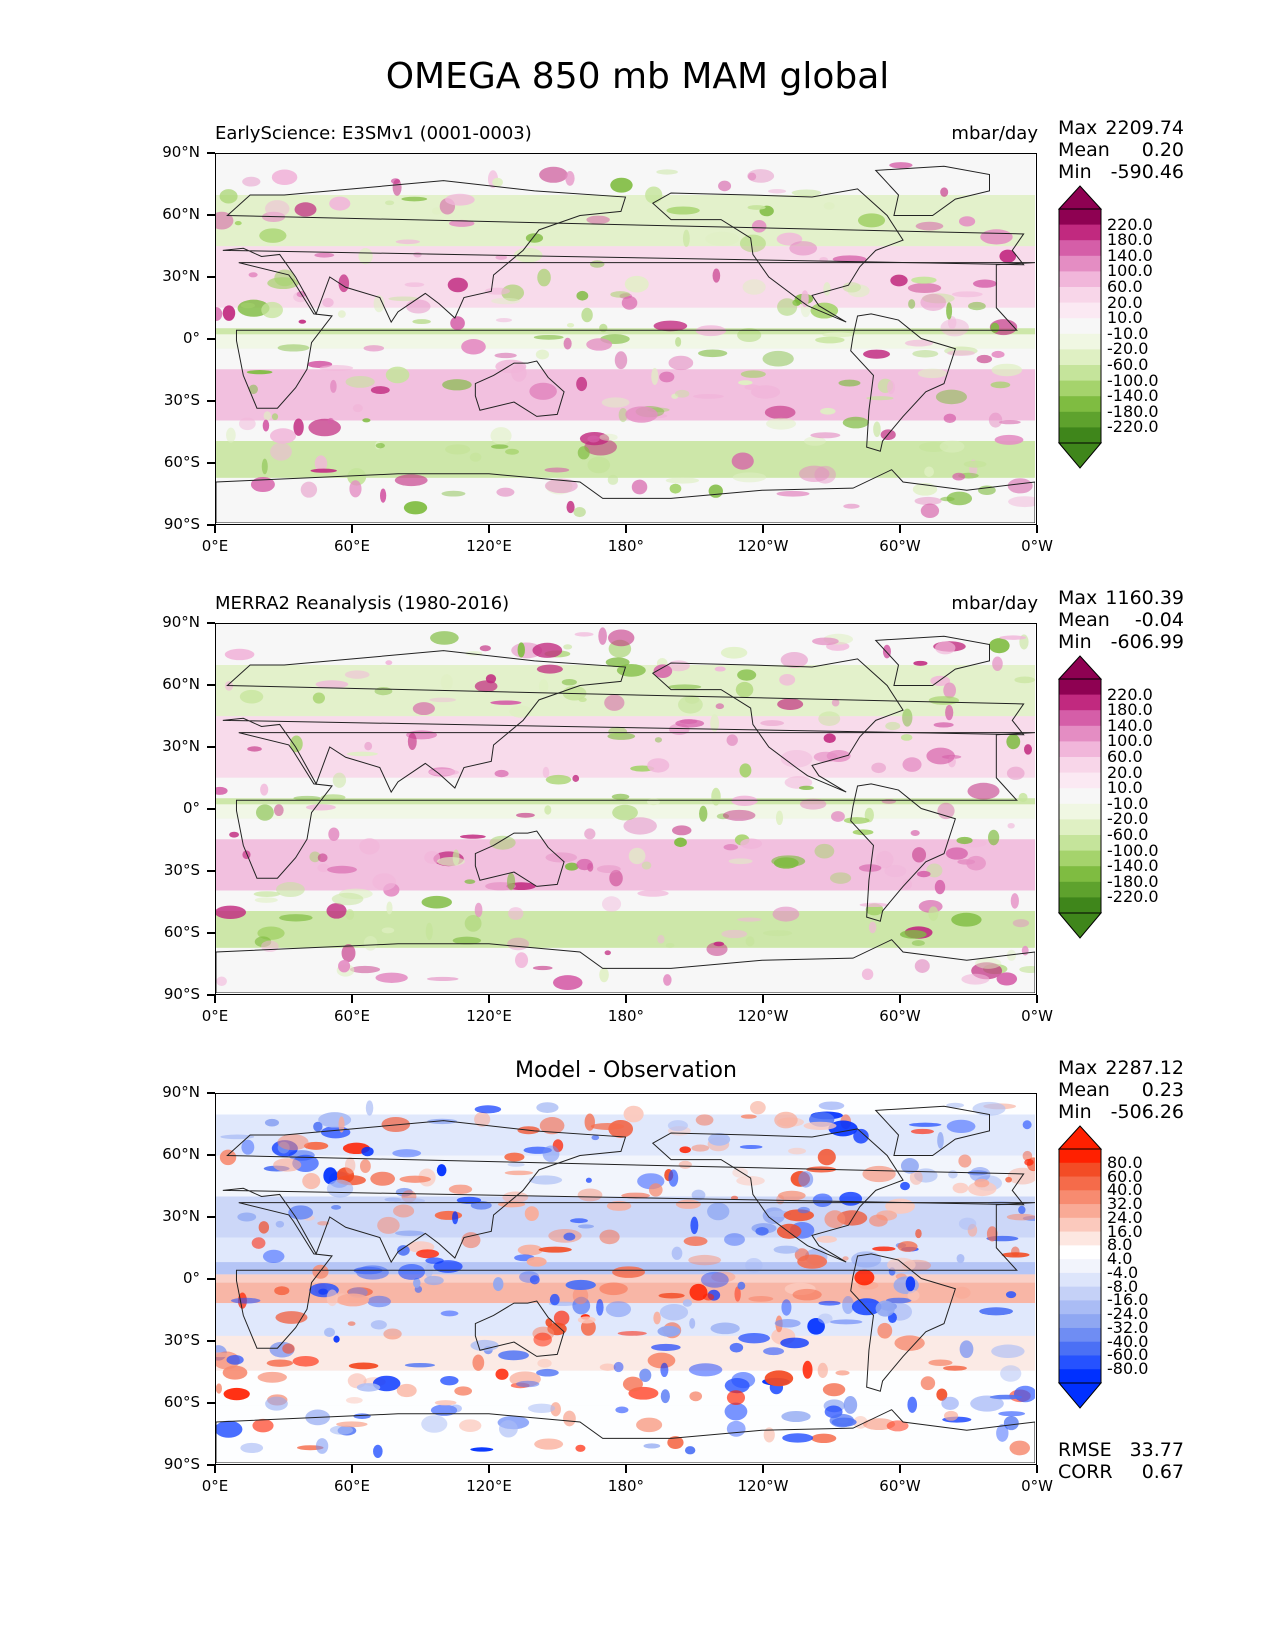 The height and width of the screenshot is (1650, 1275). Describe the element at coordinates (1125, 1217) in the screenshot. I see `colorbar-label: 24.0` at that location.